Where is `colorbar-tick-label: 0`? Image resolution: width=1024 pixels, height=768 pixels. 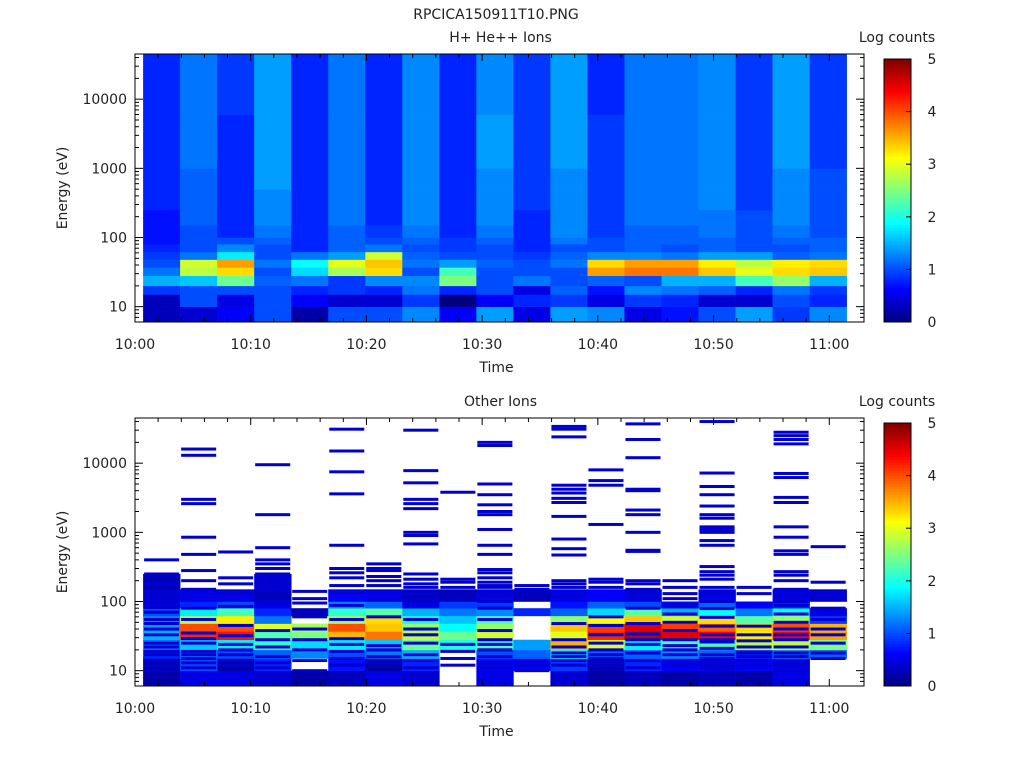 colorbar-tick-label: 0 is located at coordinates (932, 323).